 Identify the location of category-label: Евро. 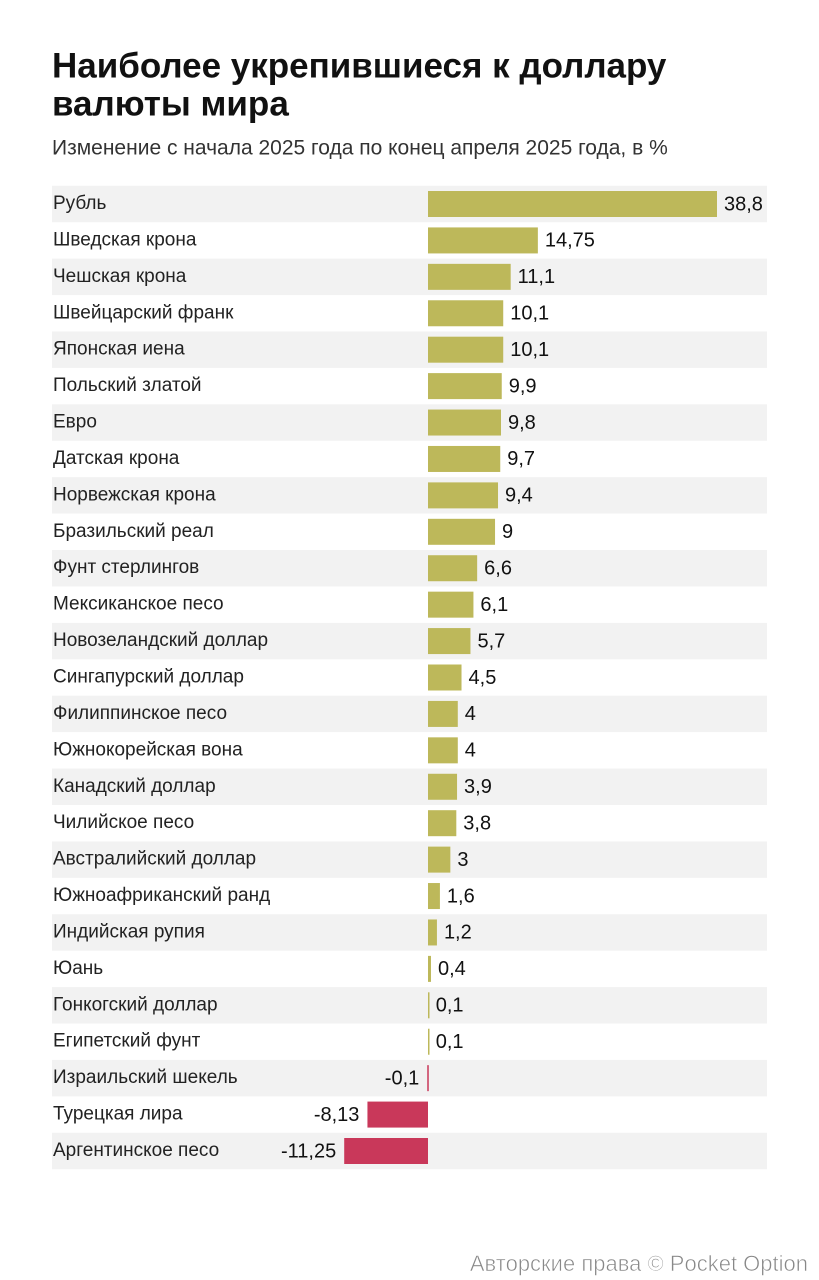
(75, 422).